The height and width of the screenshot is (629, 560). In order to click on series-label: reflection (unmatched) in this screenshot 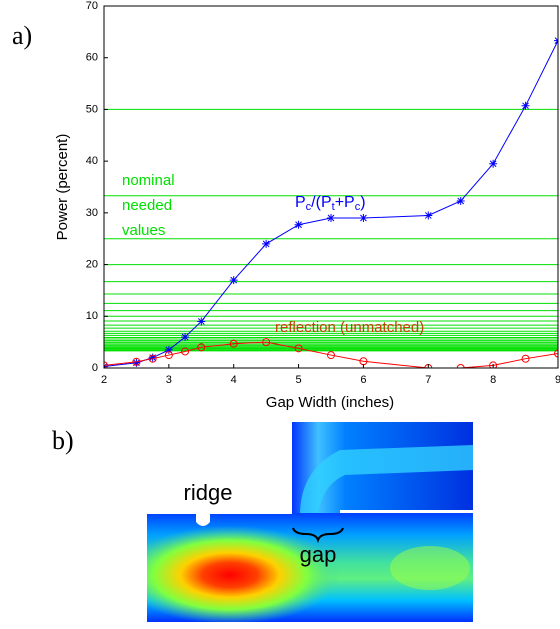, I will do `click(349, 327)`.